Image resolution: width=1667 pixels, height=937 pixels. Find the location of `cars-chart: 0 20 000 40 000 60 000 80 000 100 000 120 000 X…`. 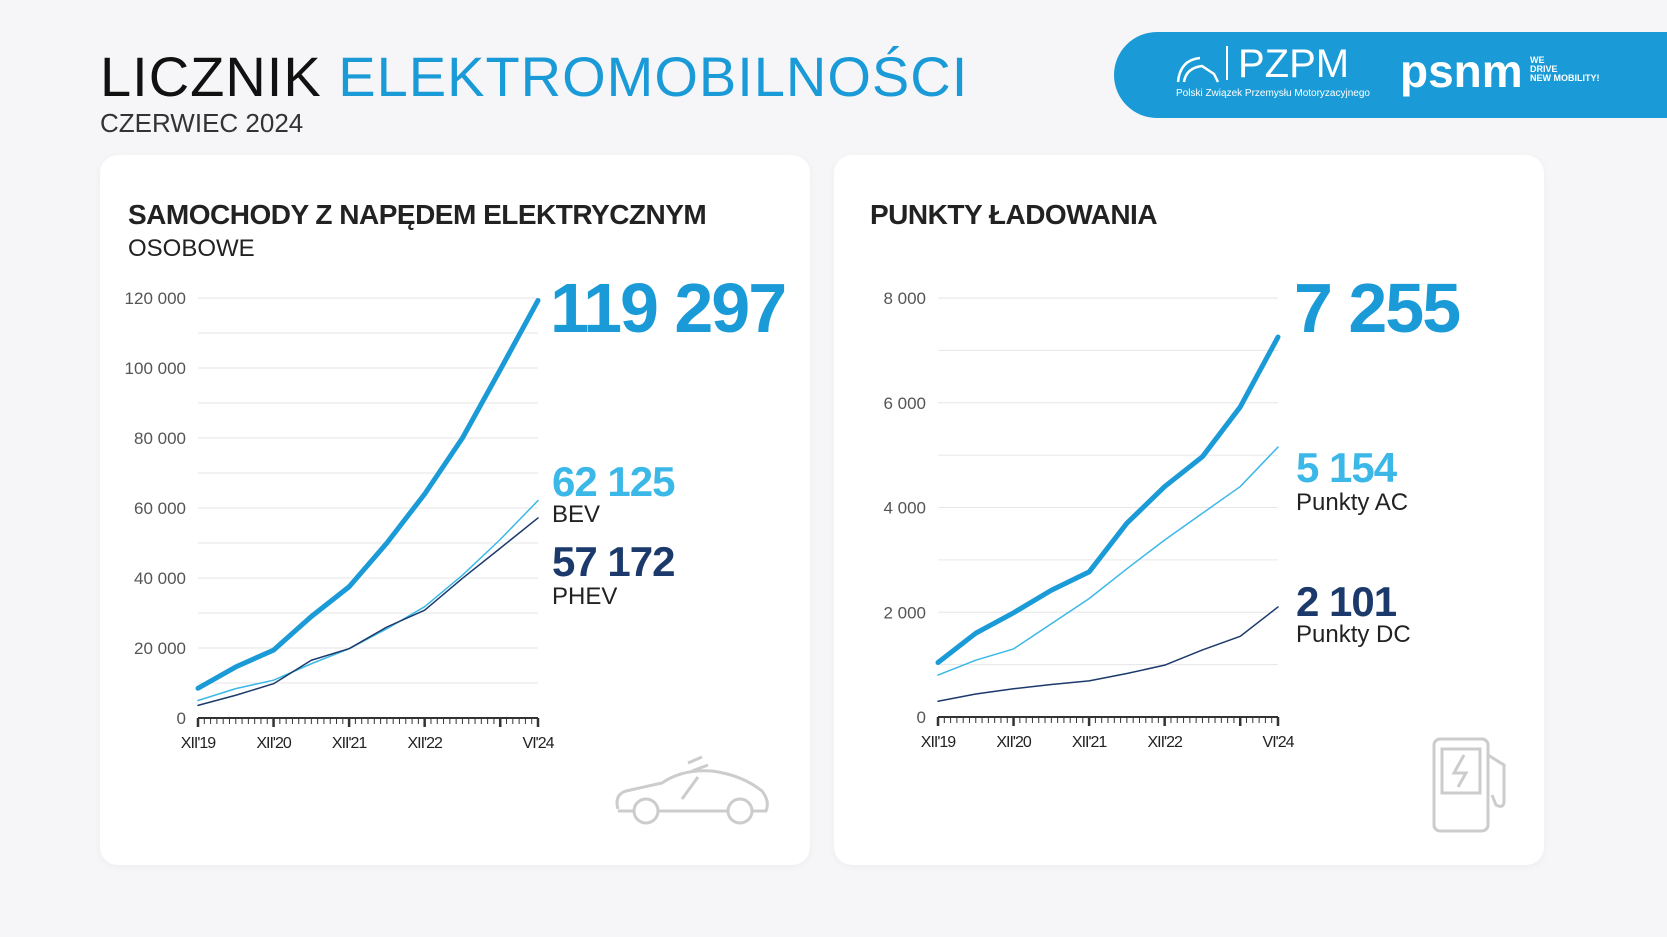

cars-chart: 0 20 000 40 000 60 000 80 000 100 000 120 000 X… is located at coordinates (340, 520).